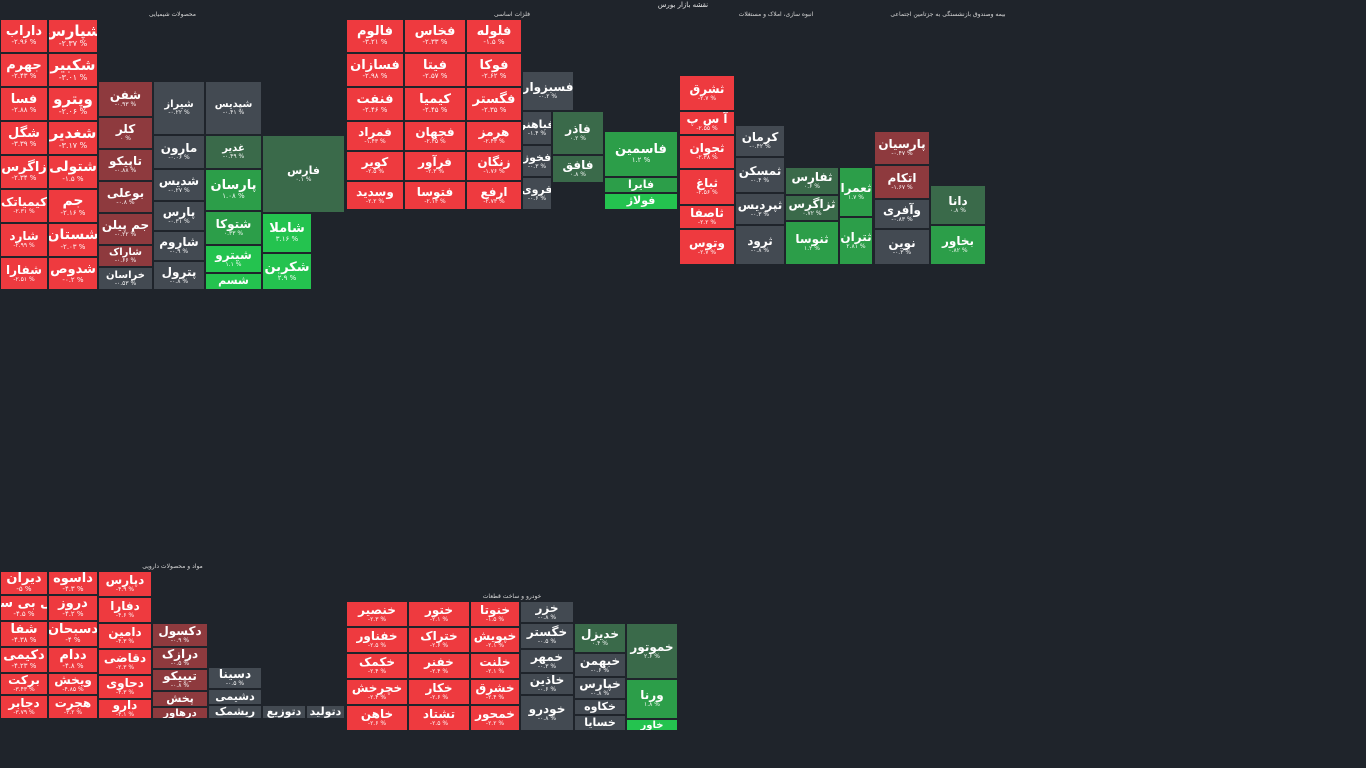 The height and width of the screenshot is (768, 1366). I want to click on stock-tile: دارو -۴.۱ %, so click(125, 709).